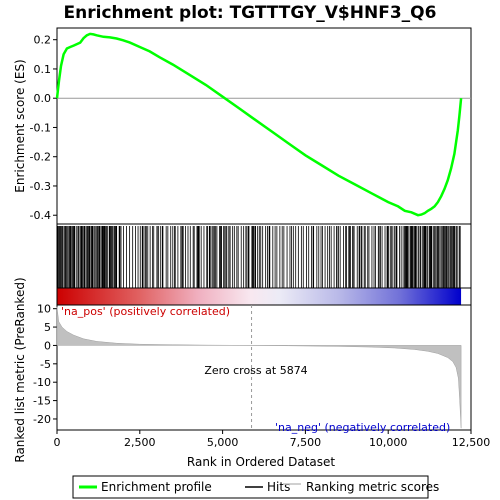  Describe the element at coordinates (57, 442) in the screenshot. I see `x-tick-label: 0` at that location.